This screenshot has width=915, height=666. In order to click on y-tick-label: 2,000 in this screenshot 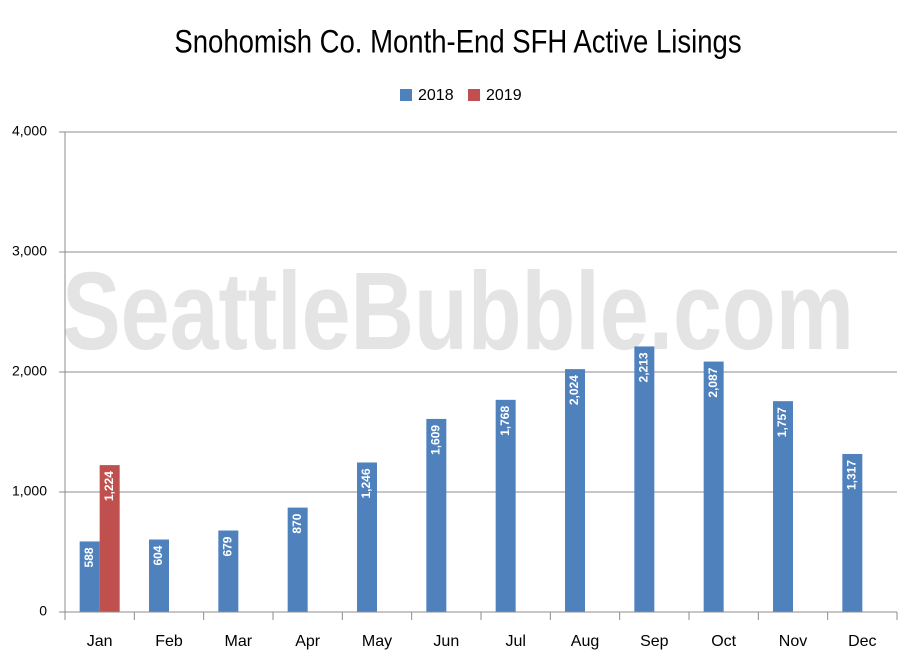, I will do `click(29, 371)`.